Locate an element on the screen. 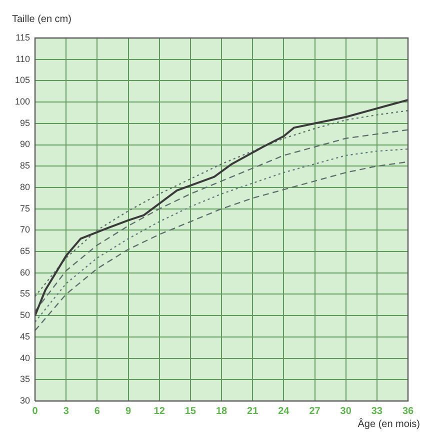 Image resolution: width=430 pixels, height=443 pixels. y-tick-label: 40 is located at coordinates (25, 357).